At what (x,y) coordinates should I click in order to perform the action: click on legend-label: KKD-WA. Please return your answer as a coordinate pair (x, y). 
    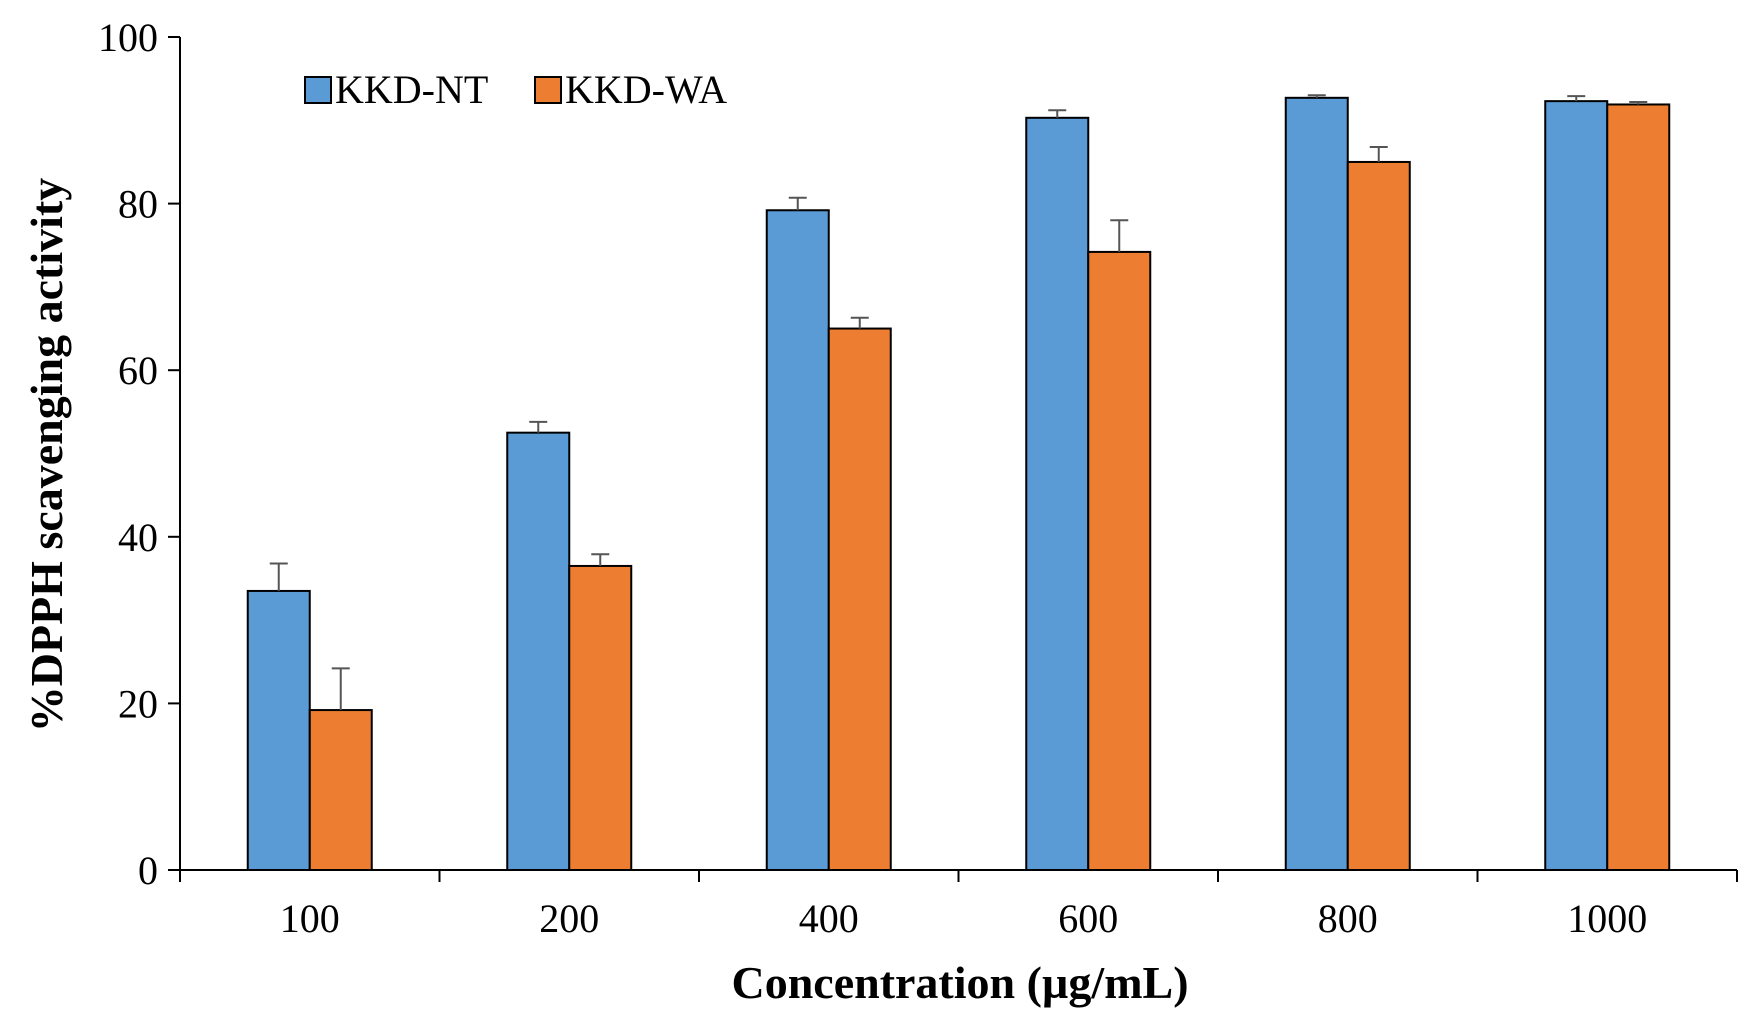
    Looking at the image, I should click on (646, 89).